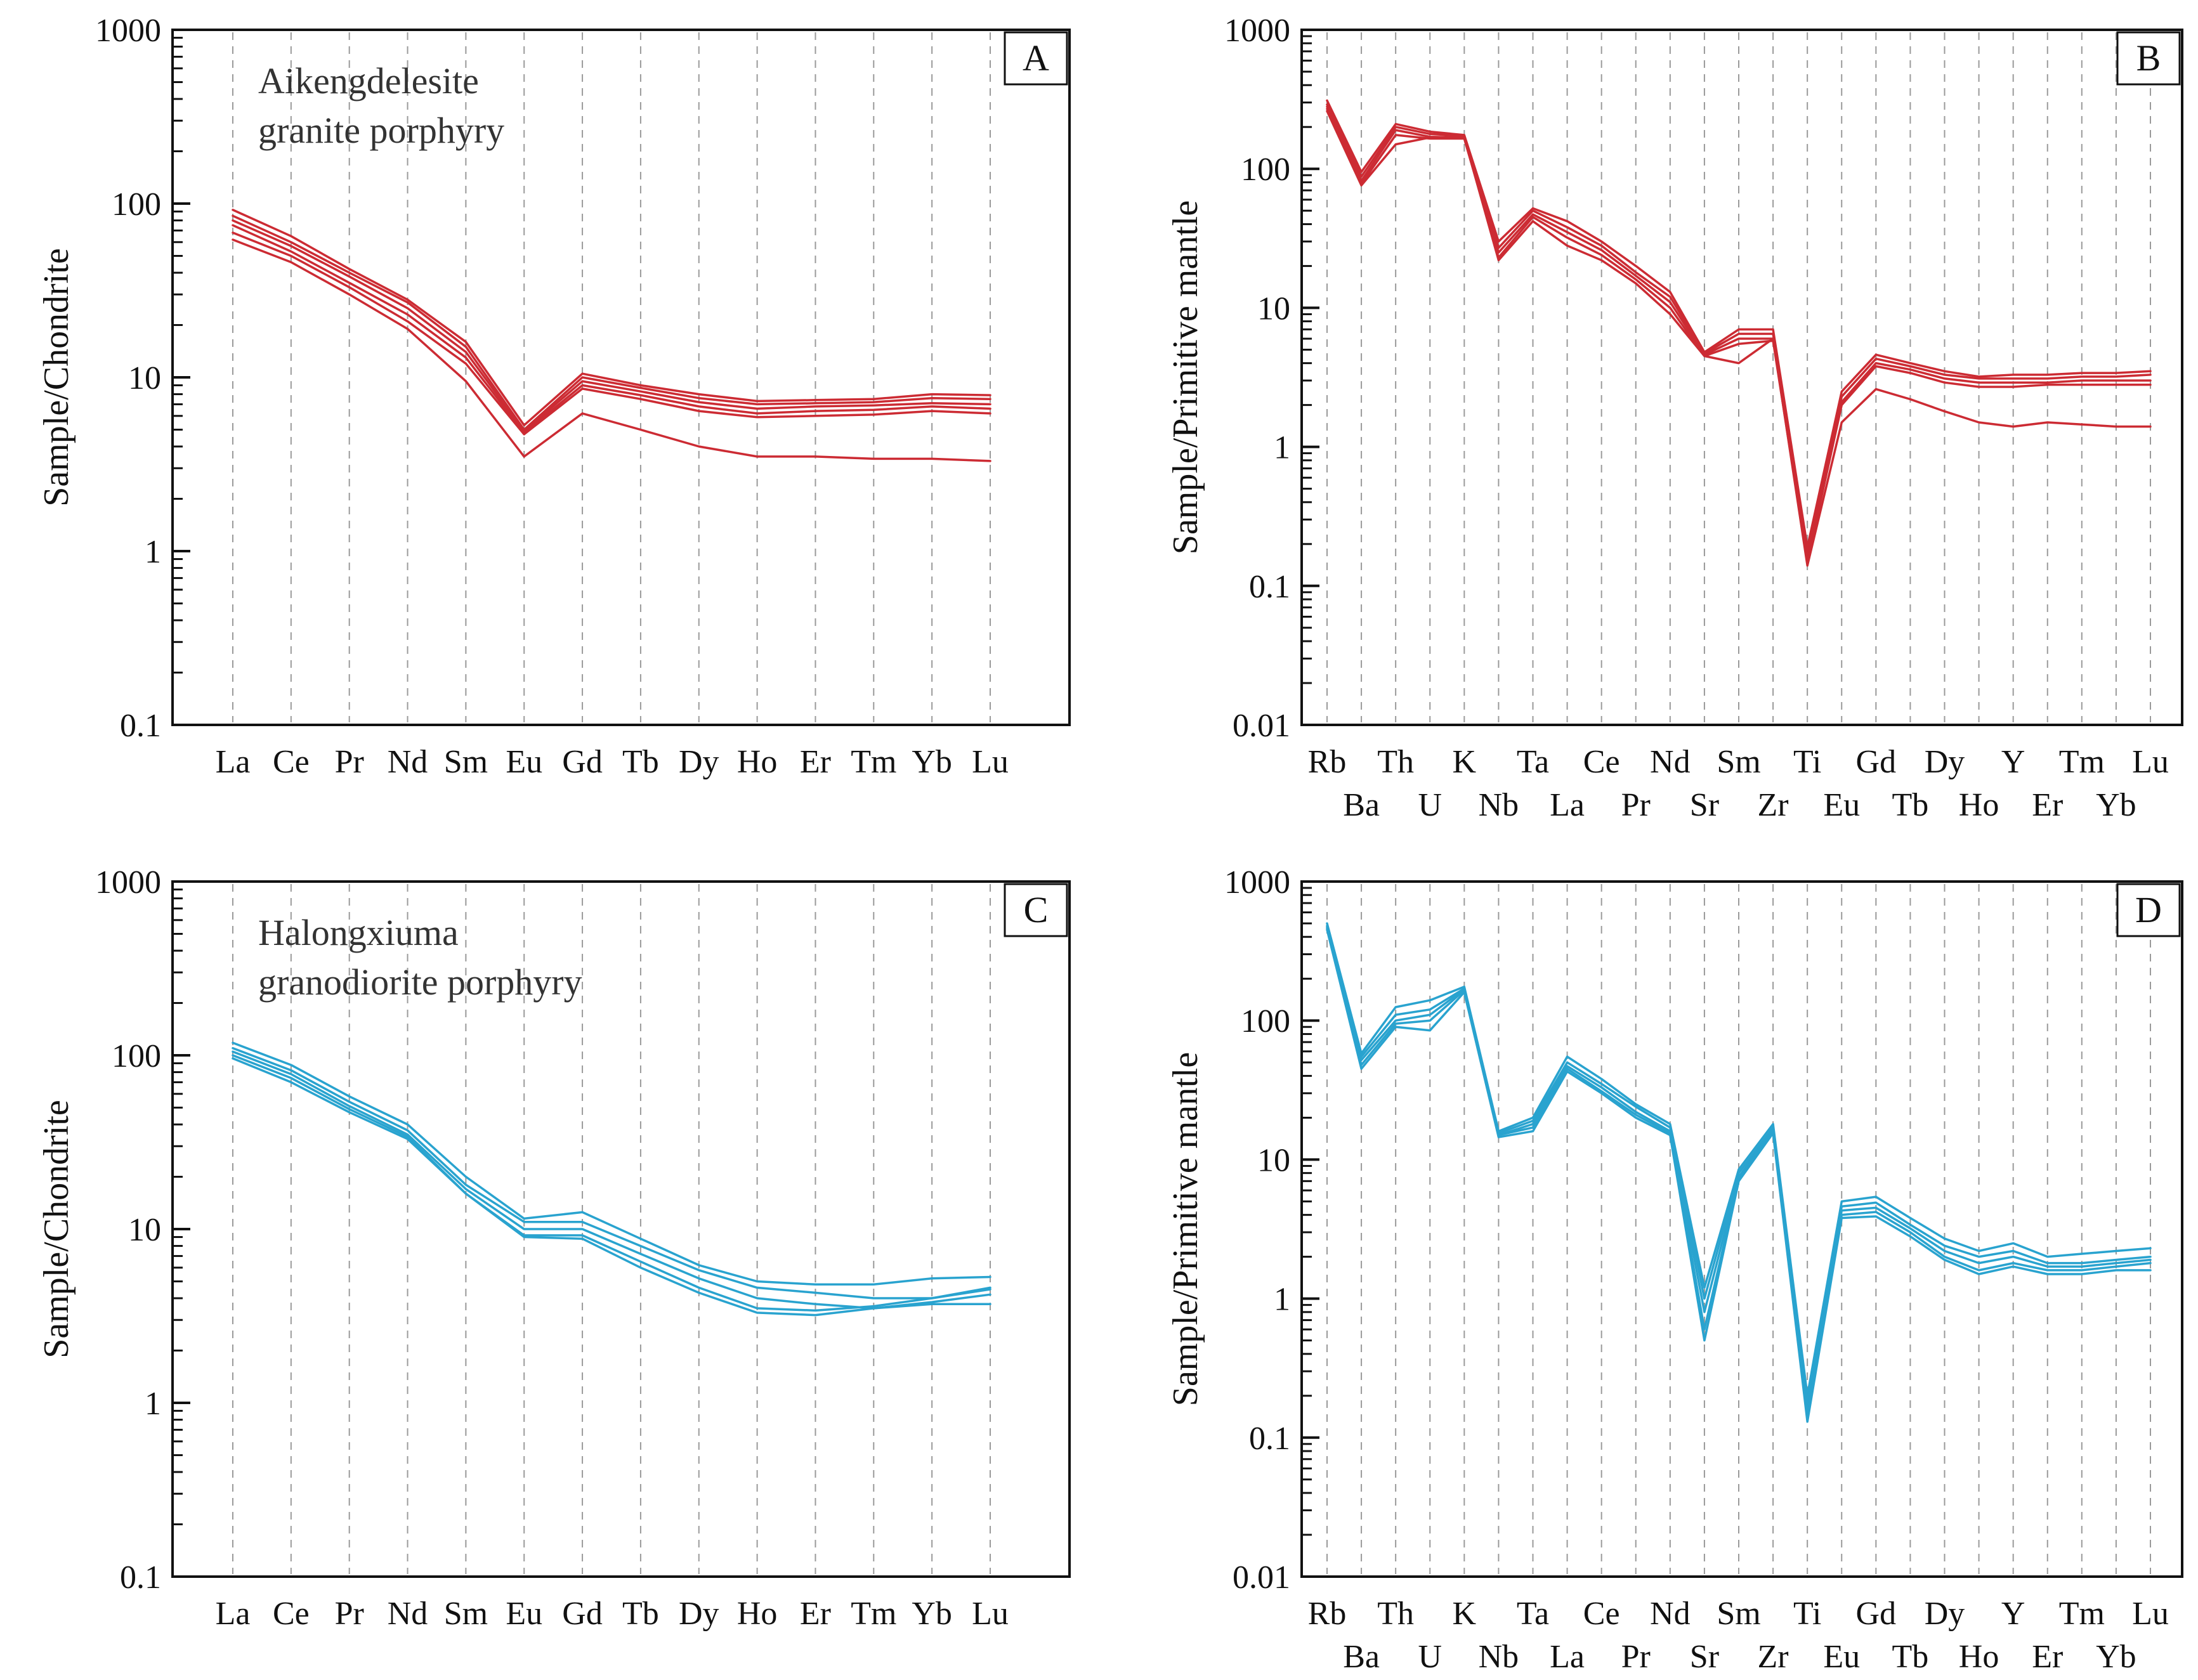 The image size is (2198, 1680). What do you see at coordinates (358, 932) in the screenshot?
I see `sample-annotation: Halongxiuma` at bounding box center [358, 932].